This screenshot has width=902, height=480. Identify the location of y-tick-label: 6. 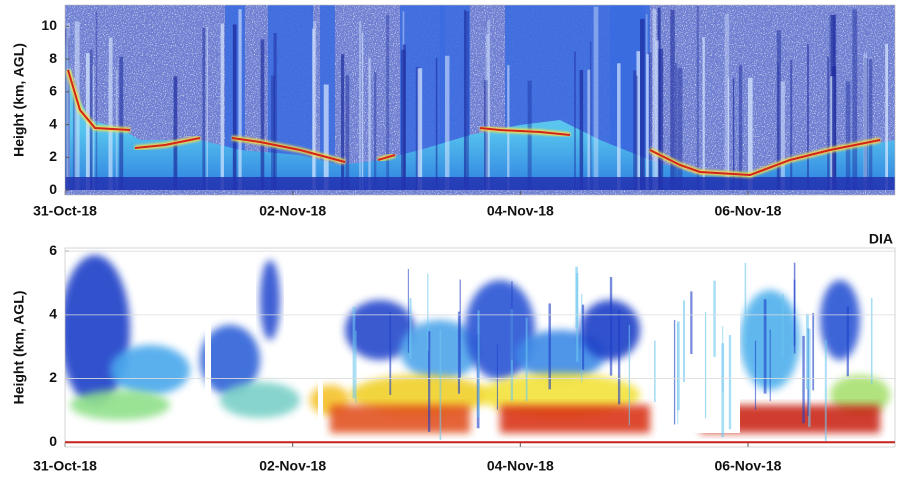
(53, 91).